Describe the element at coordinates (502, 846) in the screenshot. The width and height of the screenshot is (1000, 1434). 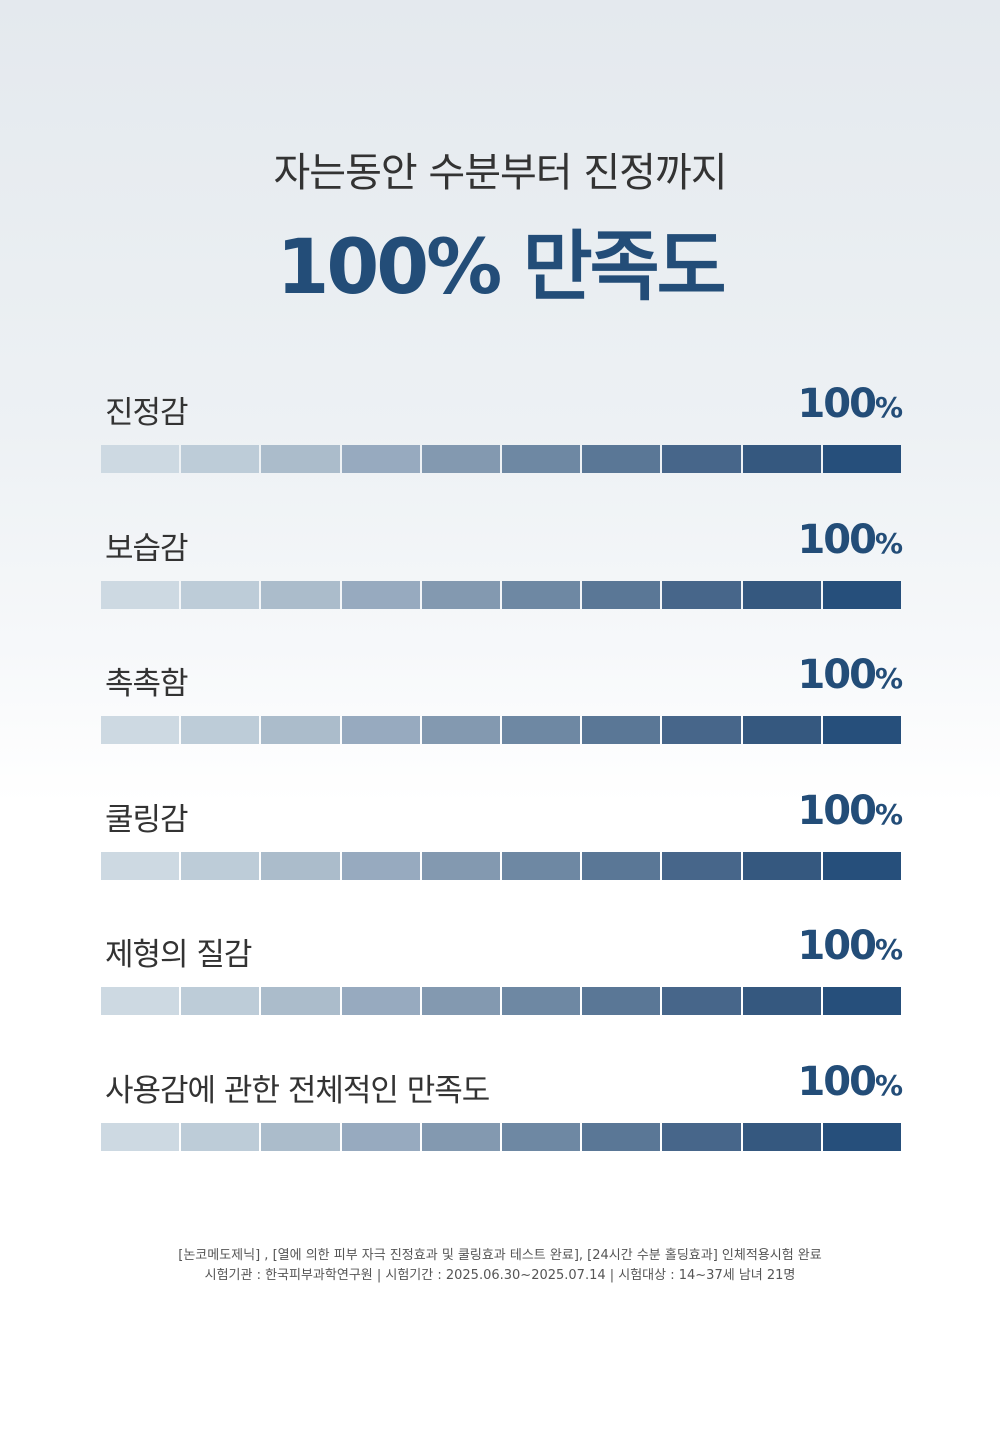
I see `item: 쿨링감 100%` at that location.